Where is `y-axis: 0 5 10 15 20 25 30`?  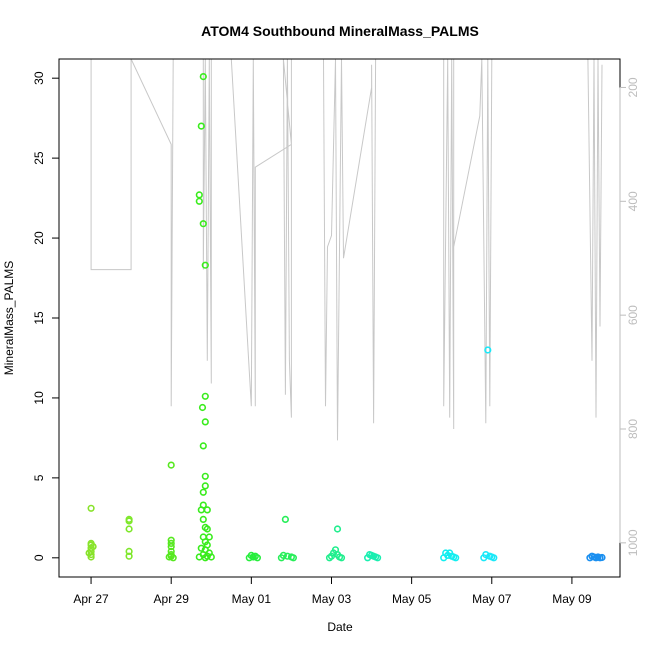 y-axis: 0 5 10 15 20 25 30 is located at coordinates (46, 316).